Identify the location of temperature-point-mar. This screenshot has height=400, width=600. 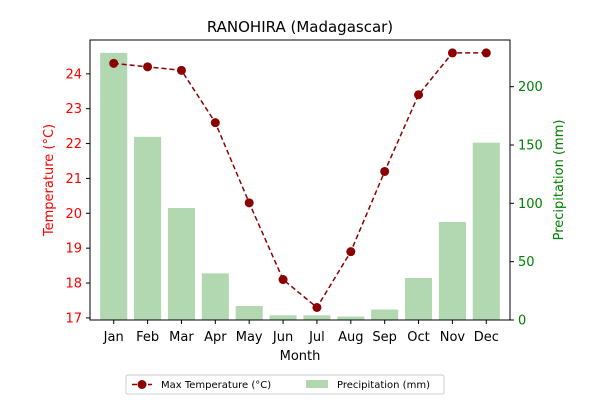
(181, 70).